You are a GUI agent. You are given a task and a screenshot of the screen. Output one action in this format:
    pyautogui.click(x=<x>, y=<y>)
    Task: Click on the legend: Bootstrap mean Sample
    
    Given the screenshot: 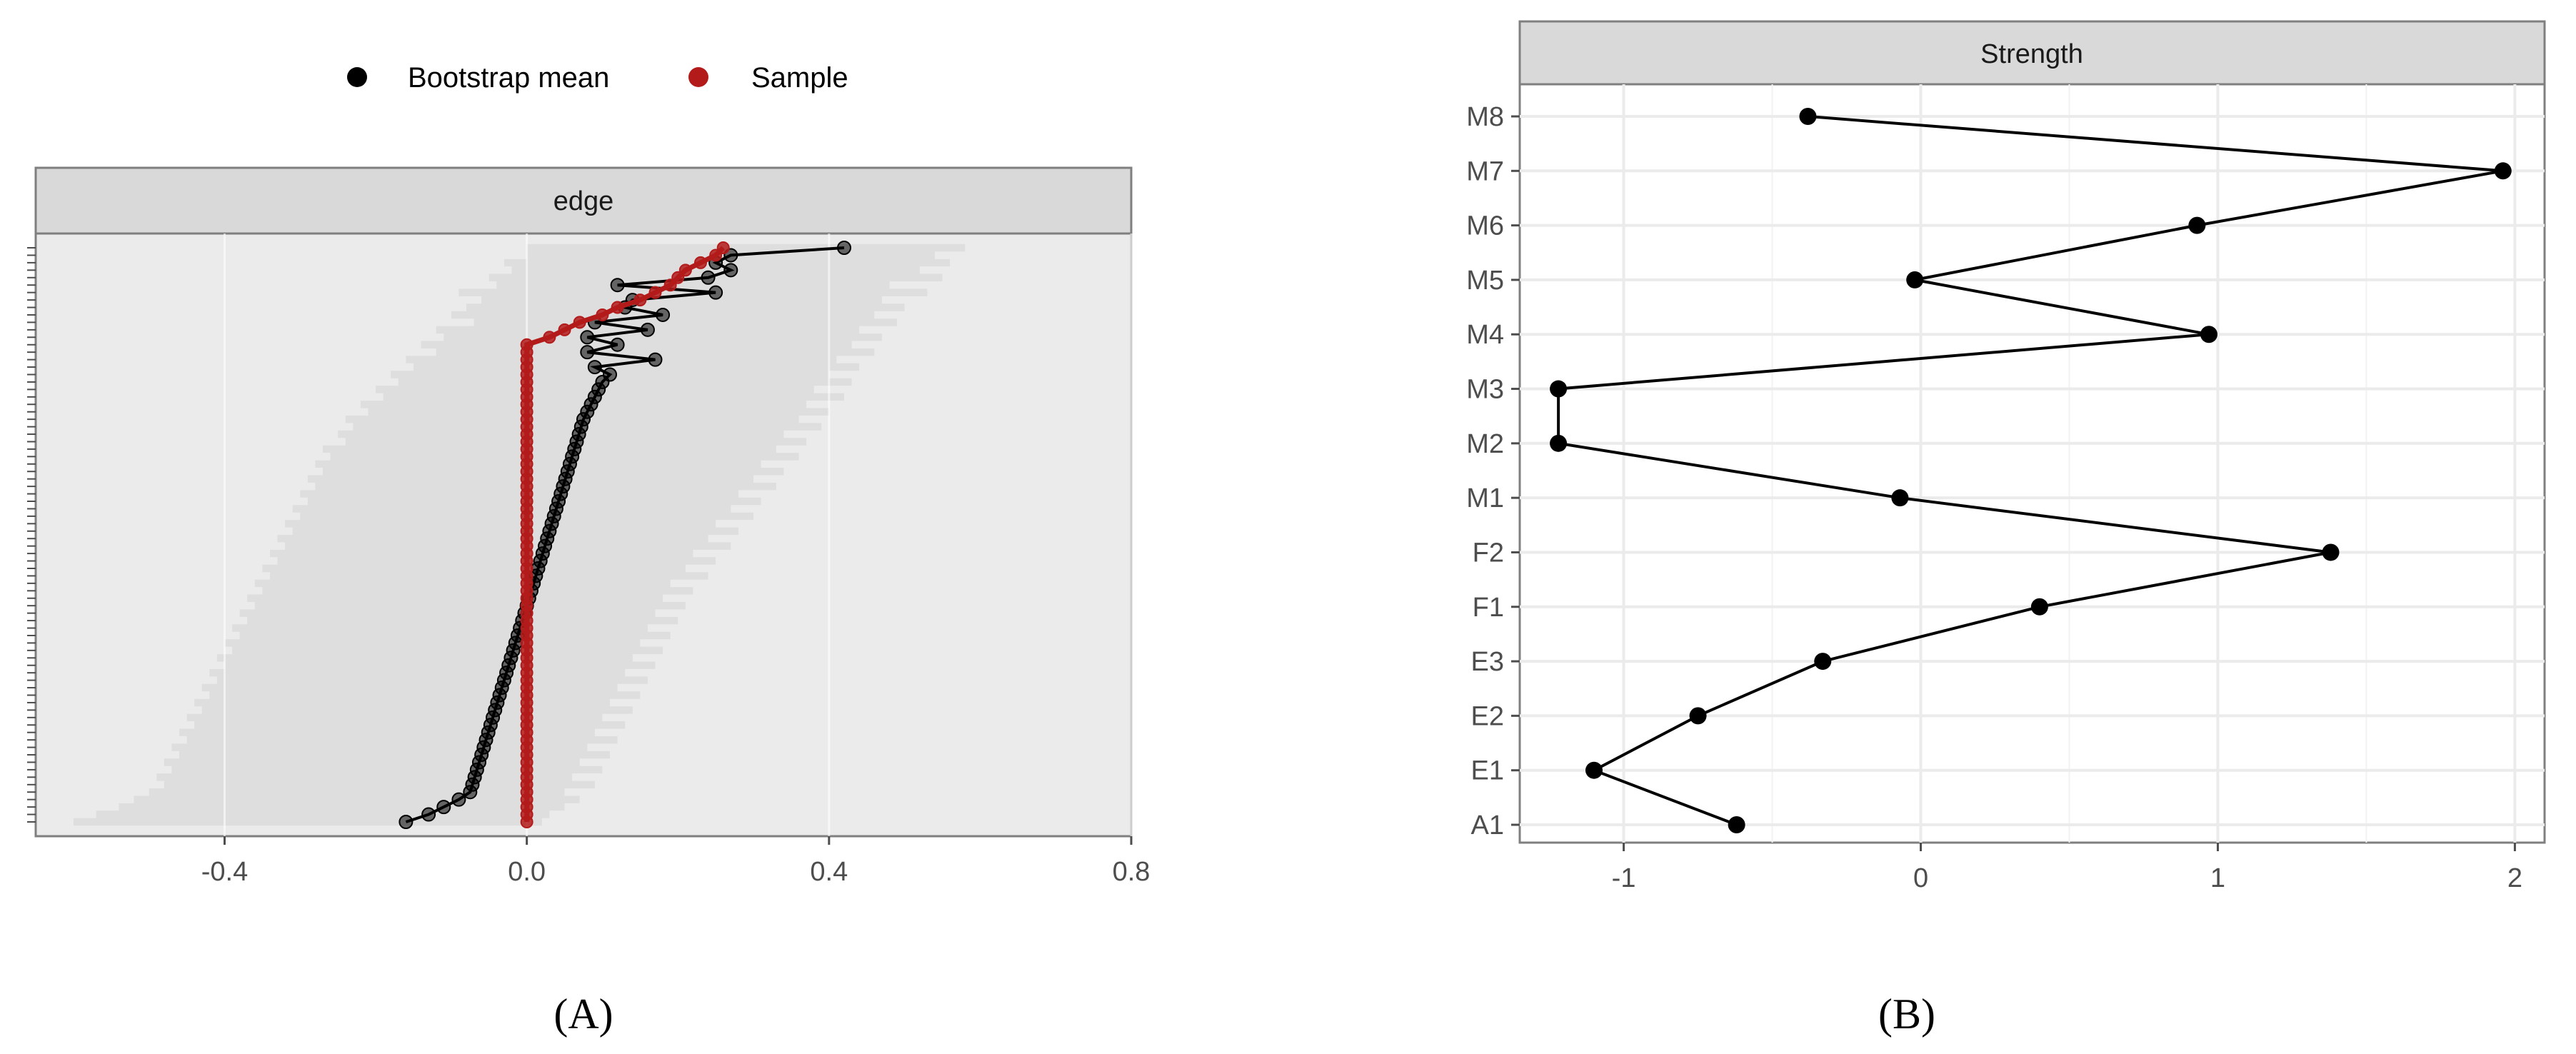 What is the action you would take?
    pyautogui.click(x=597, y=78)
    